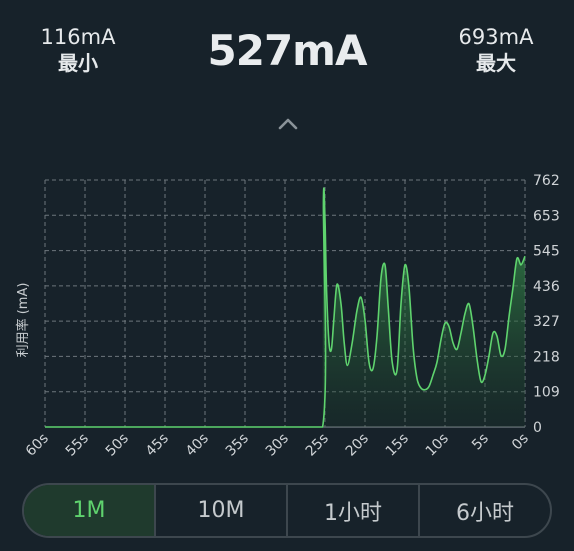 This screenshot has width=574, height=551. I want to click on tab-10m: 10M, so click(220, 510).